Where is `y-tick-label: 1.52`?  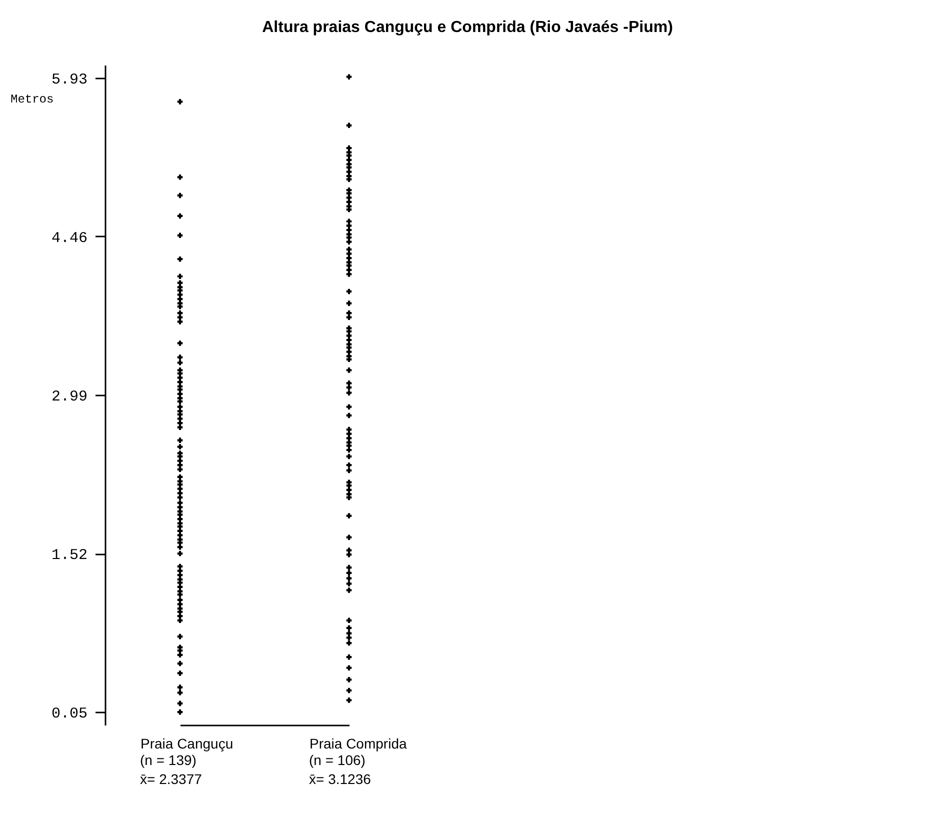
y-tick-label: 1.52 is located at coordinates (69, 555).